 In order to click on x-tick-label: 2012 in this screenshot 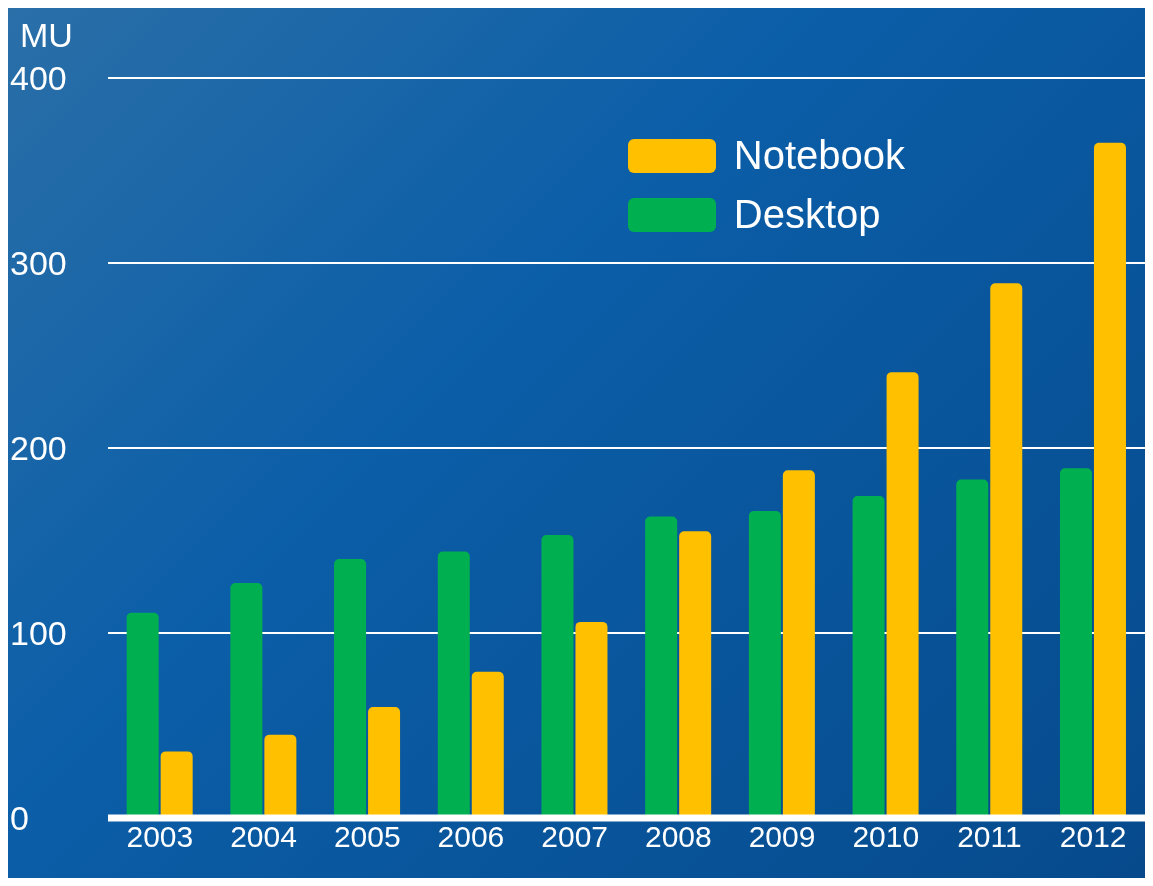, I will do `click(1093, 837)`.